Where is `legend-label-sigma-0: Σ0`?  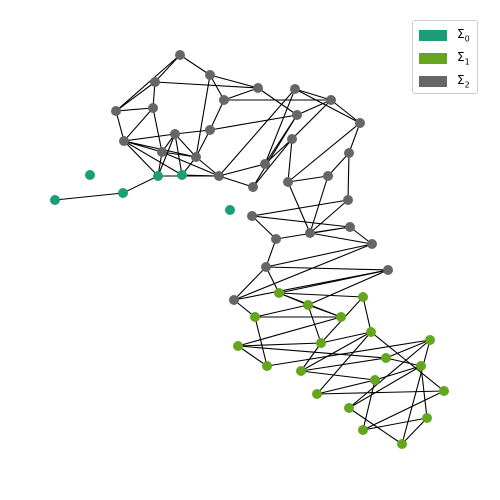
legend-label-sigma-0: Σ0 is located at coordinates (463, 35).